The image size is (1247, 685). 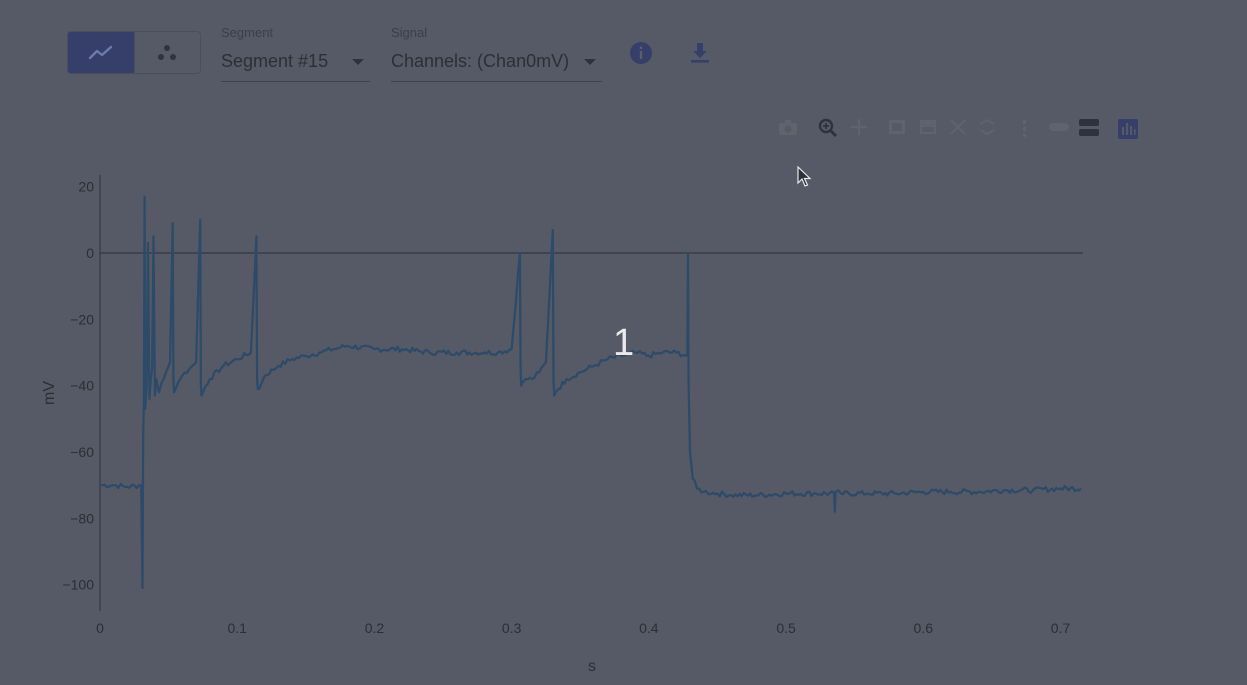 I want to click on y-tick-label: 20, so click(x=86, y=187).